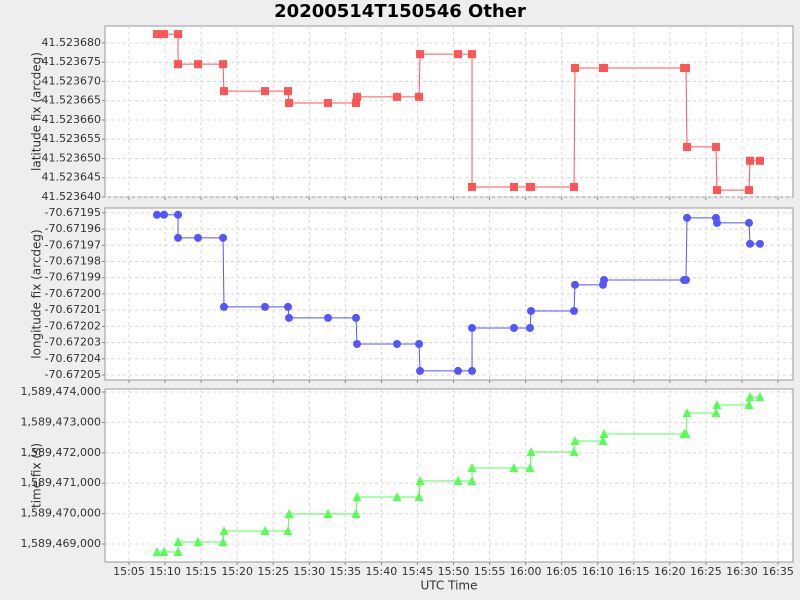 This screenshot has height=600, width=800. I want to click on x-tick-label: 15:15, so click(201, 571).